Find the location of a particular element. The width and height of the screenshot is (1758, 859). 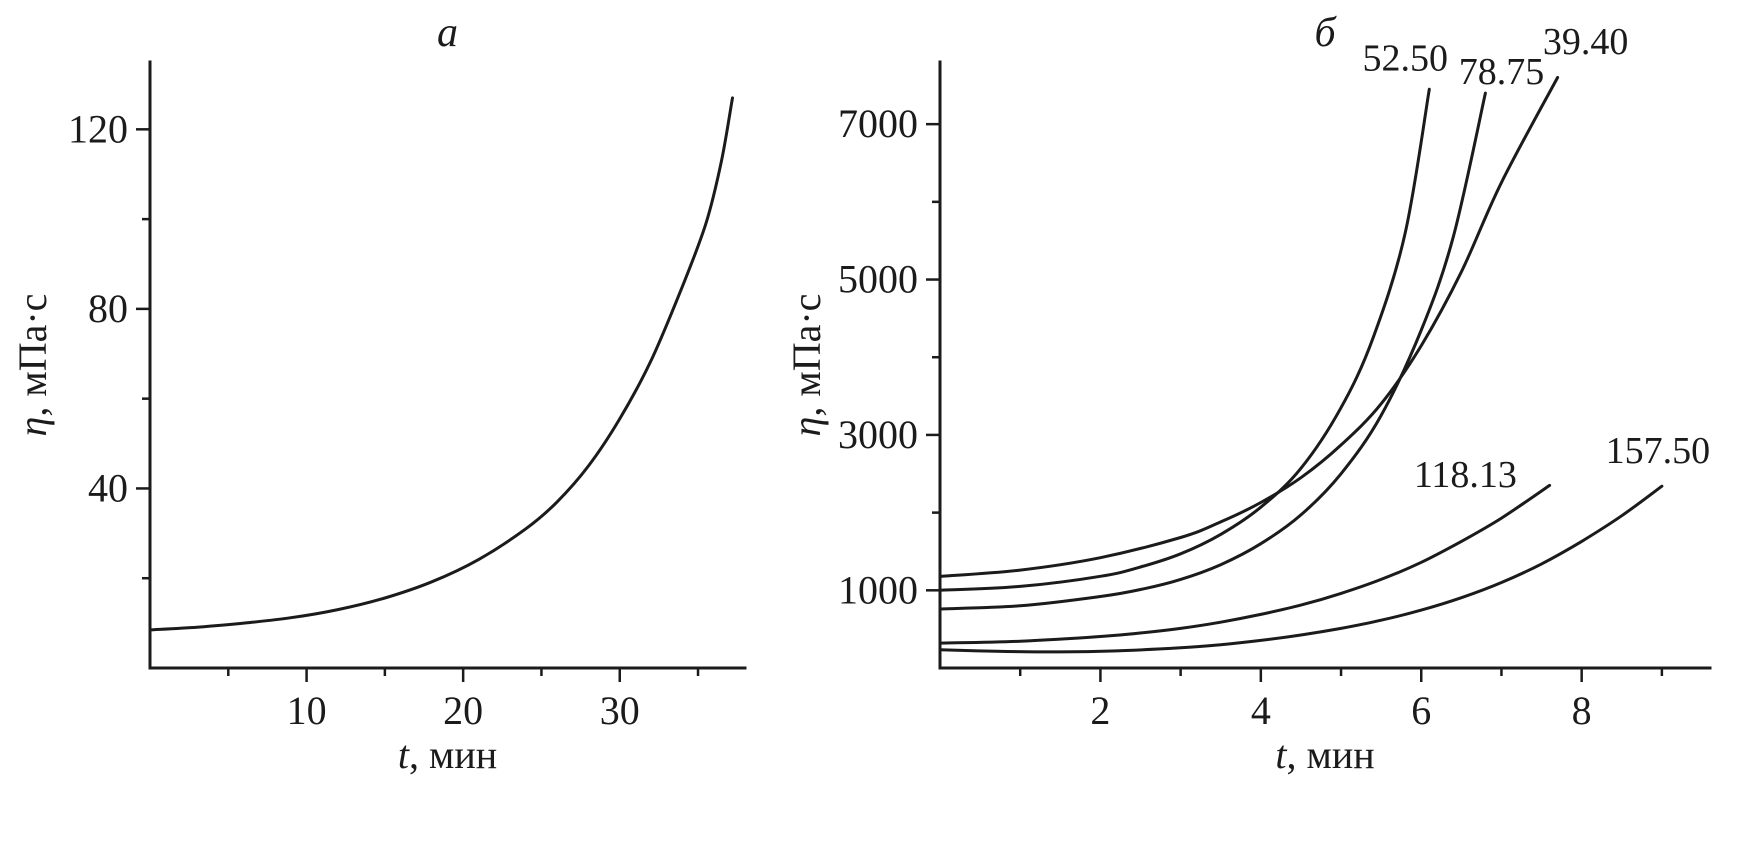

x-tick-label: 30 is located at coordinates (620, 710).